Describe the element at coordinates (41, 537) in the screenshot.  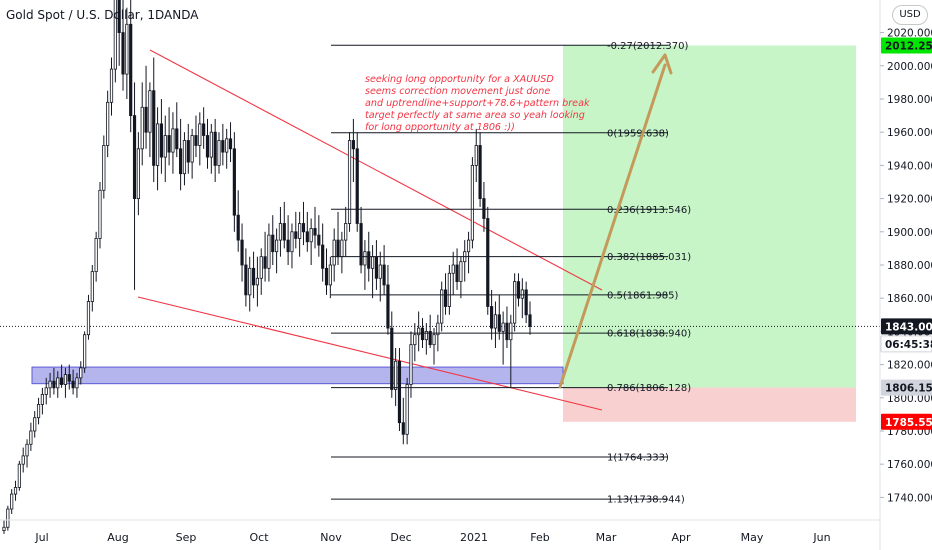
I see `x-axis-tick-label: Jul` at that location.